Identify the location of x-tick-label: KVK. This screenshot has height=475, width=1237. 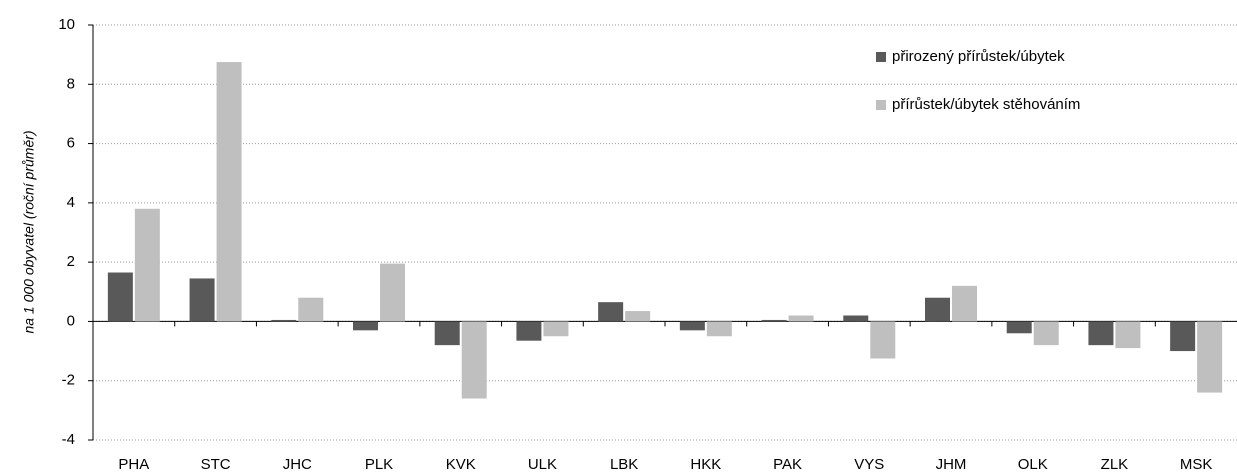
(461, 464).